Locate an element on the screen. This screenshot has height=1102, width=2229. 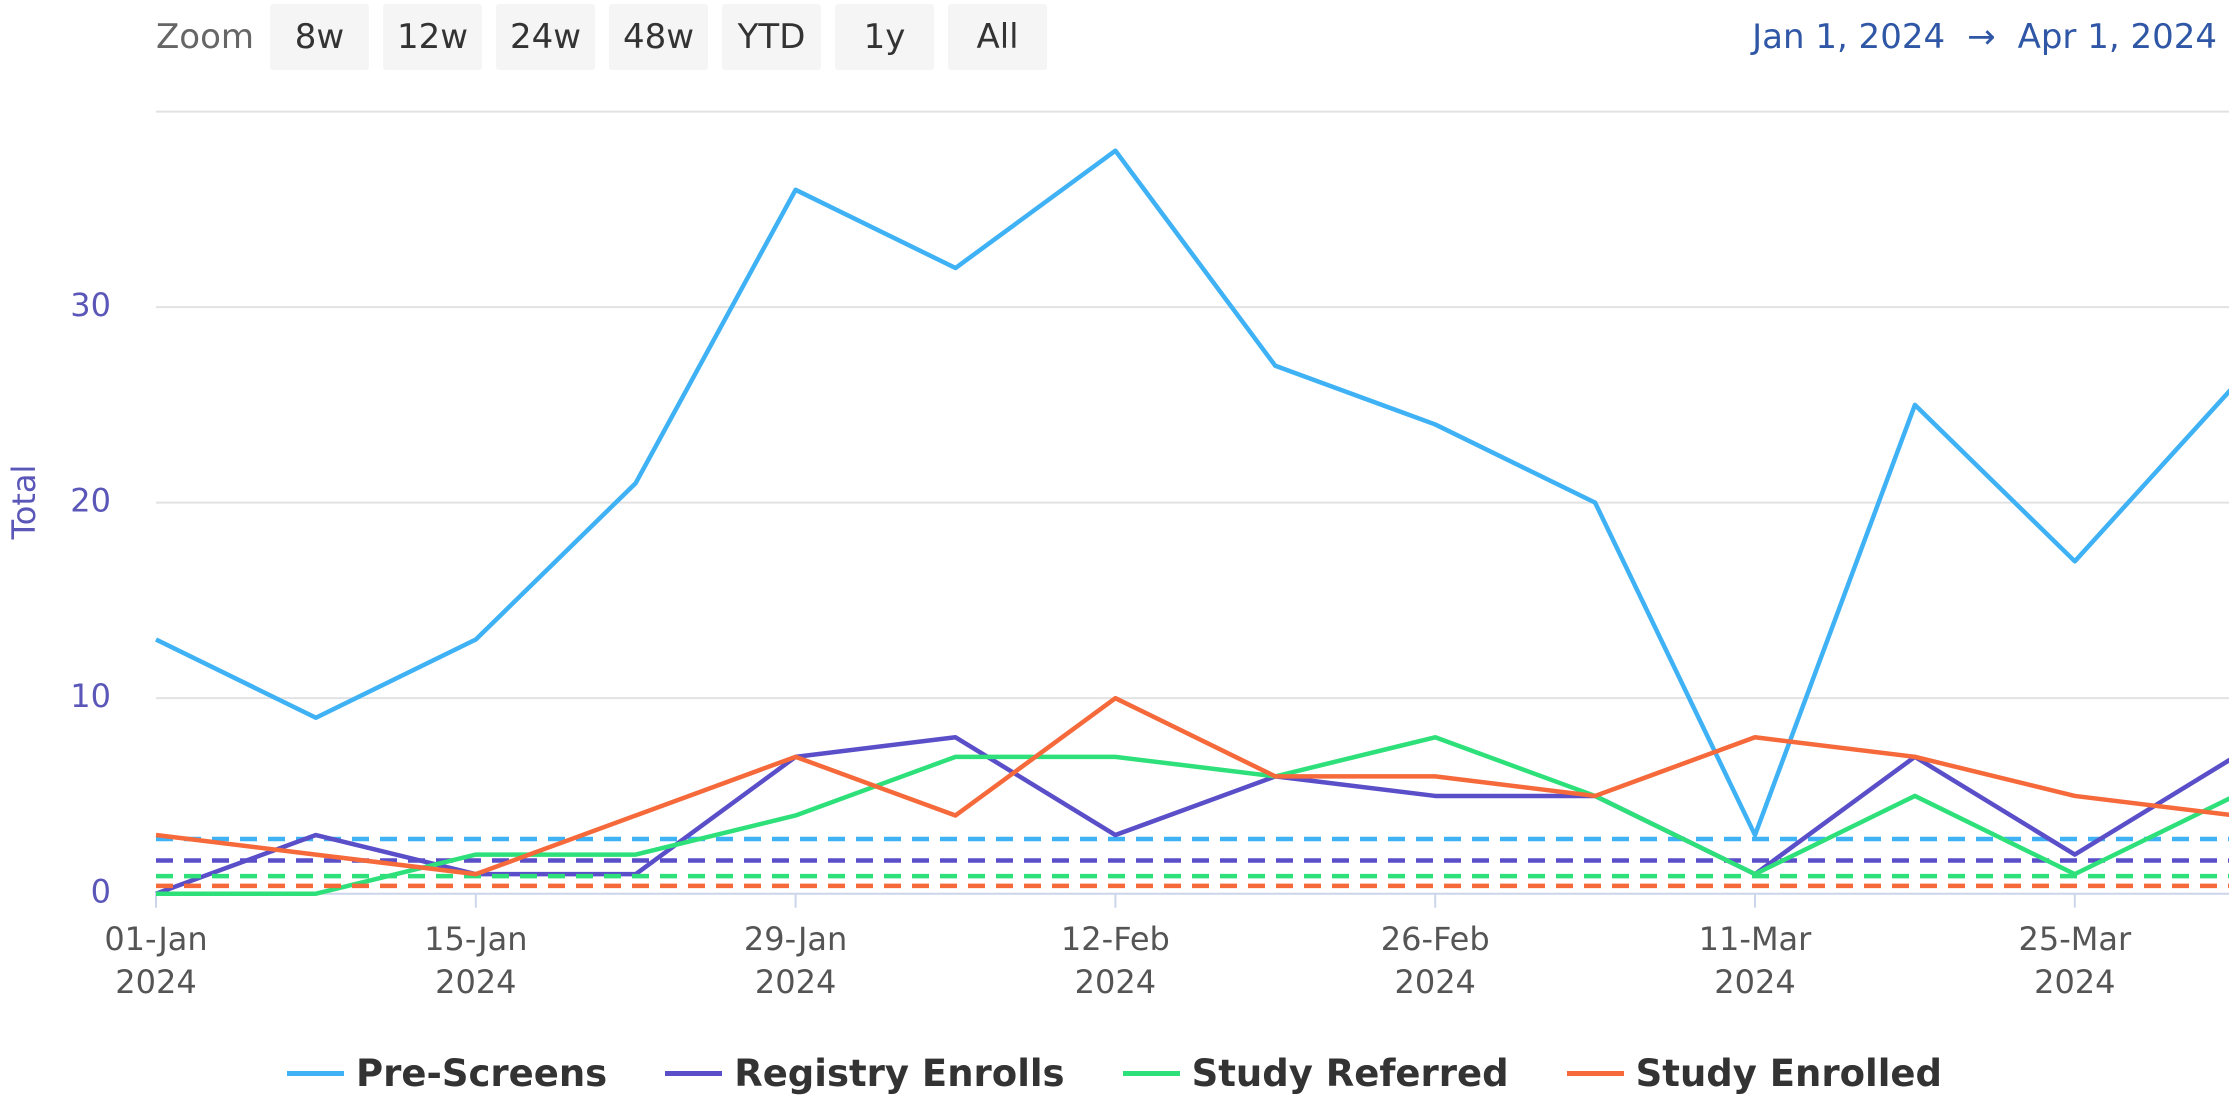
y-tick-label: 30 is located at coordinates (90, 305).